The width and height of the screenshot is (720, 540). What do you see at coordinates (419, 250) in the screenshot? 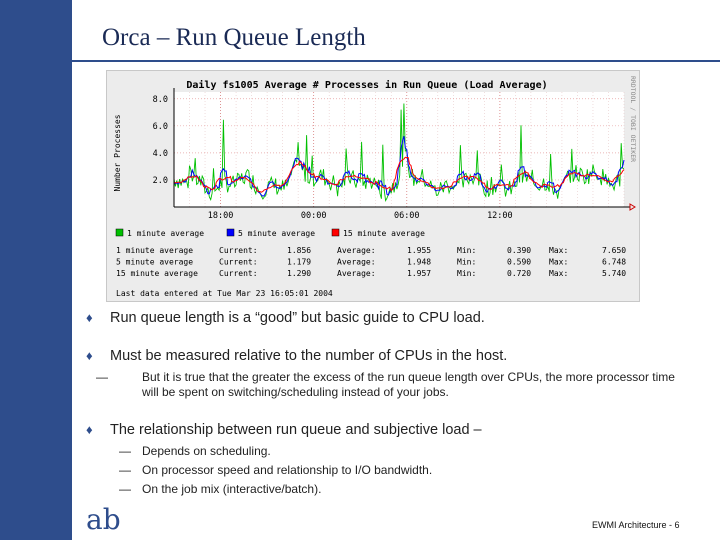
I see `stats-cell: 1.955` at bounding box center [419, 250].